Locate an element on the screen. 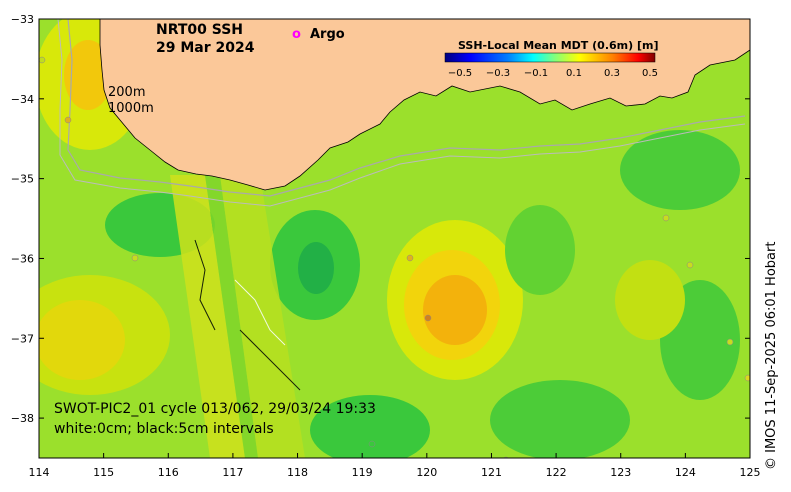 Image resolution: width=791 pixels, height=492 pixels. x-tick-label: 124 is located at coordinates (685, 472).